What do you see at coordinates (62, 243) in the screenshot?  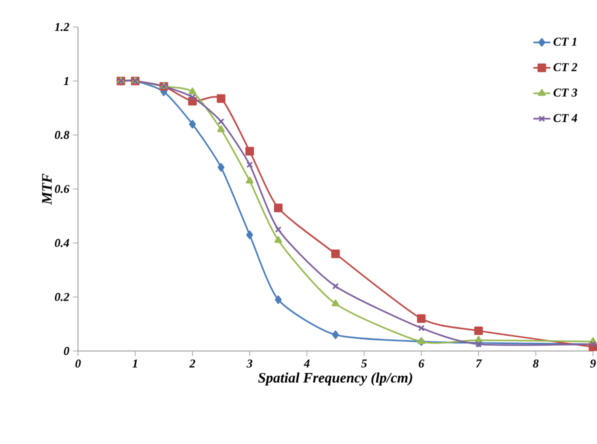 I see `y-tick-label: 0.4` at bounding box center [62, 243].